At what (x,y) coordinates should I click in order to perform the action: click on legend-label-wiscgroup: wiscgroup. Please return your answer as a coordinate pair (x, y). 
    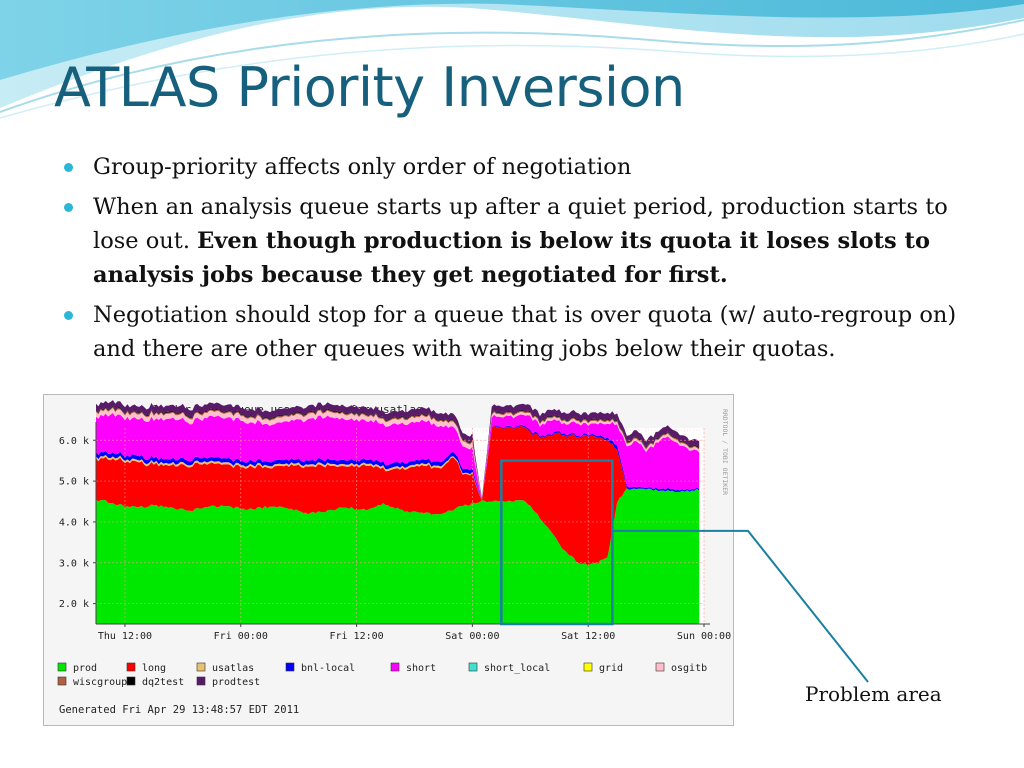
    Looking at the image, I should click on (100, 682).